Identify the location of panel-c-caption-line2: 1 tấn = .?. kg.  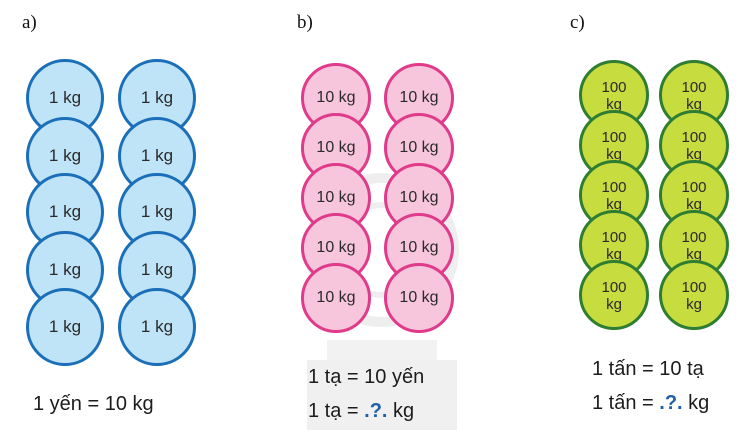
(651, 403).